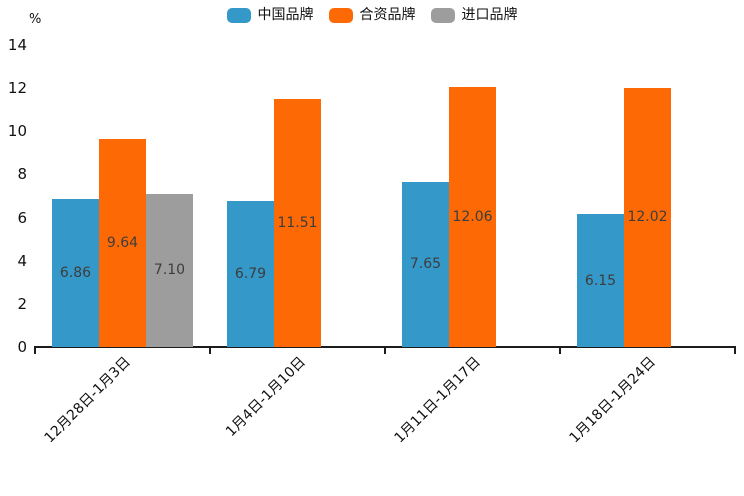 The image size is (744, 496). Describe the element at coordinates (22, 303) in the screenshot. I see `y-tick-label: 2` at that location.